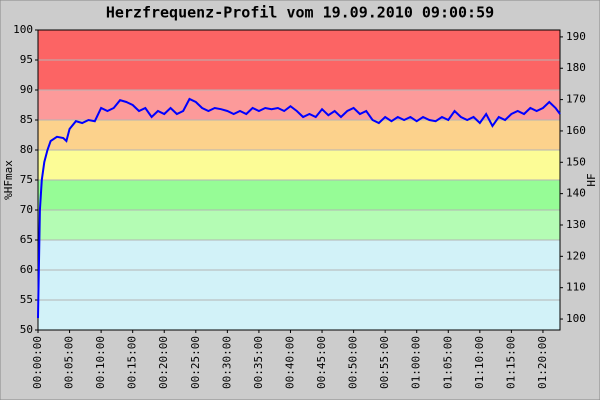 The width and height of the screenshot is (600, 400). Describe the element at coordinates (258, 362) in the screenshot. I see `x-tick-label: 00:35:00` at that location.